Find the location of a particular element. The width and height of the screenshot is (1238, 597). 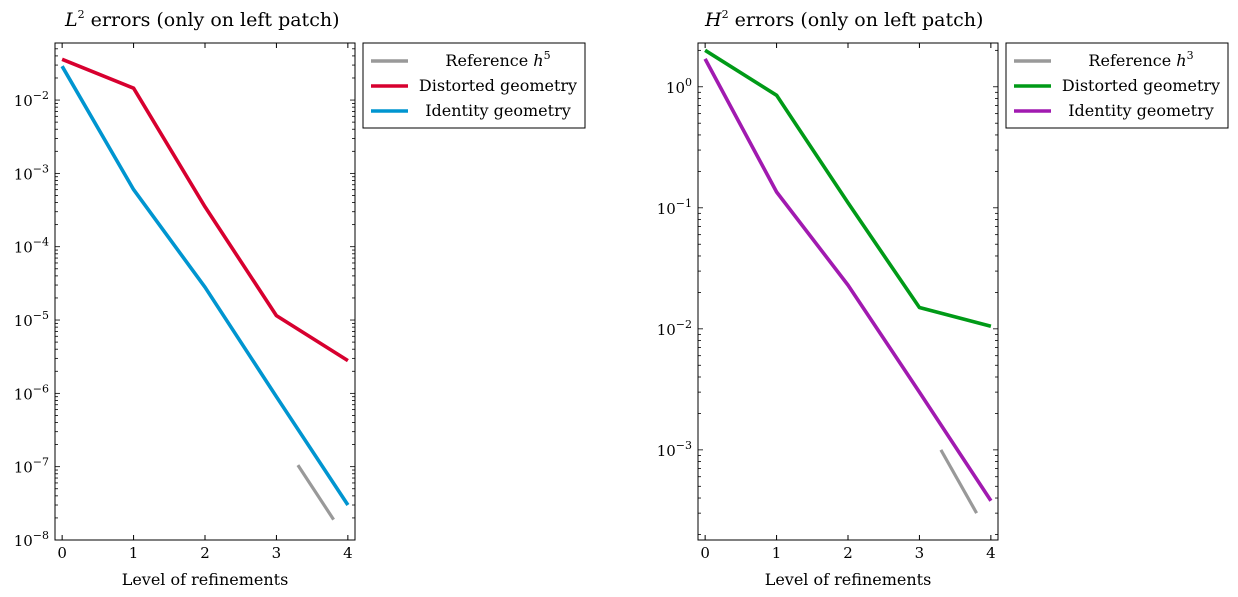

y-tick-exponent: −5 is located at coordinates (41, 315).